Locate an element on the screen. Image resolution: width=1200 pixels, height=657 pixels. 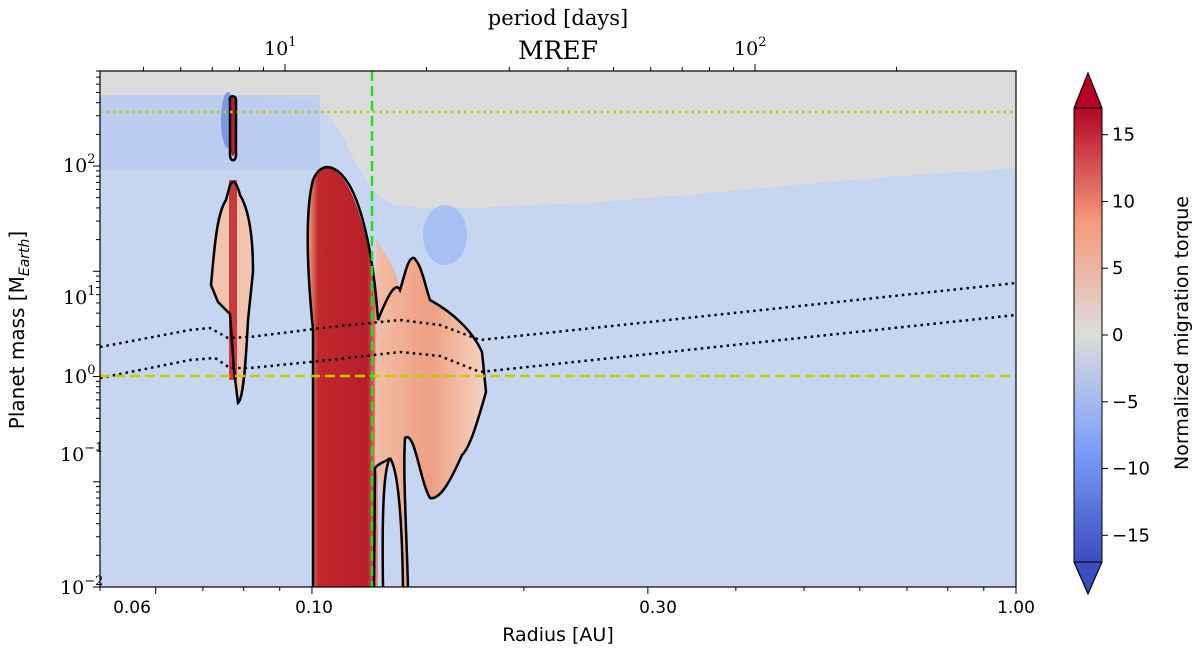
contour-inner-lobe is located at coordinates (232, 293).